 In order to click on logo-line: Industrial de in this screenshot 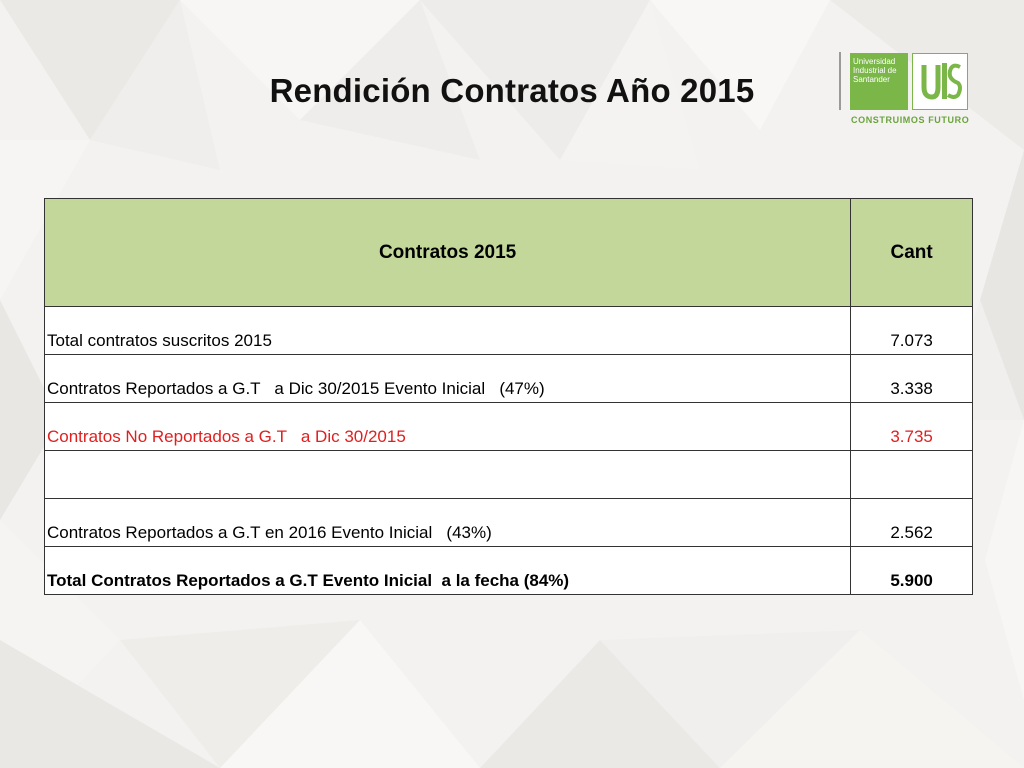, I will do `click(875, 70)`.